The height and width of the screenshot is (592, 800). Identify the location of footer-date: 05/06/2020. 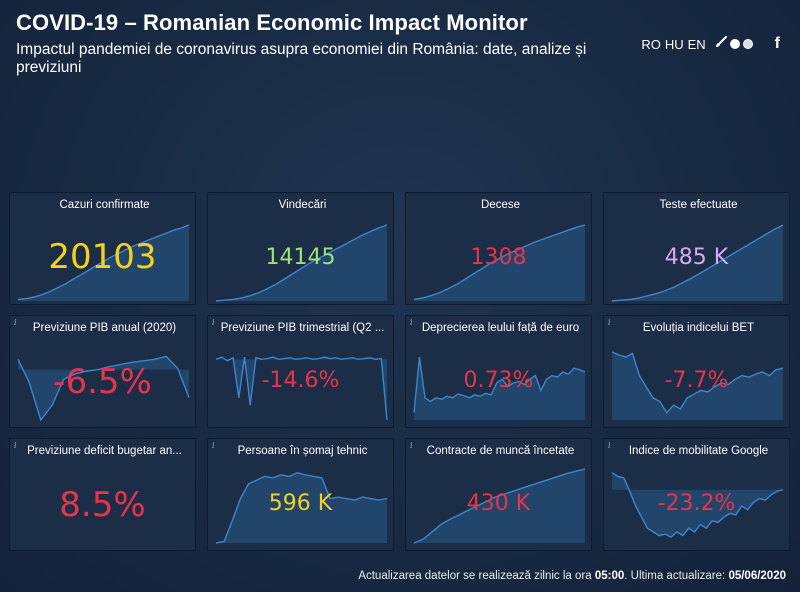
(757, 576).